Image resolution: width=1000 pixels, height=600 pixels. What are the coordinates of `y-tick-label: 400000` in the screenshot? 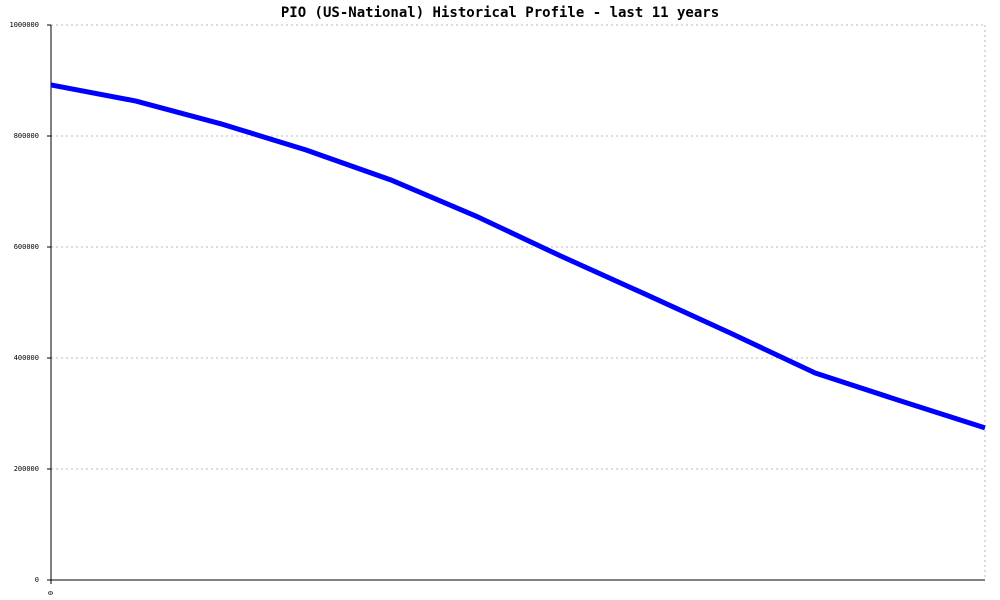 It's located at (26, 358).